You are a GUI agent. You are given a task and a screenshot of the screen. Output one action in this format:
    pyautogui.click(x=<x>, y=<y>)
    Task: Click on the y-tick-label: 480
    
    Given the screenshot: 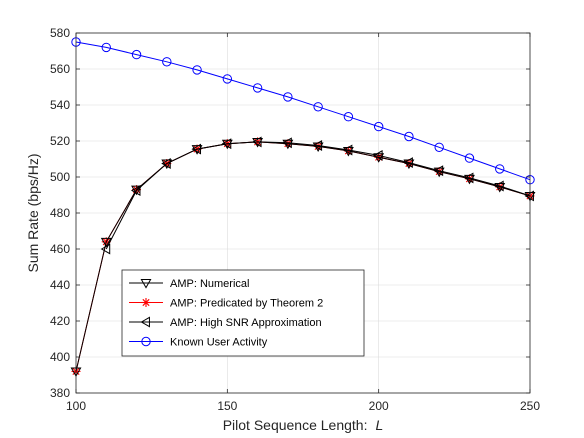 What is the action you would take?
    pyautogui.click(x=60, y=213)
    